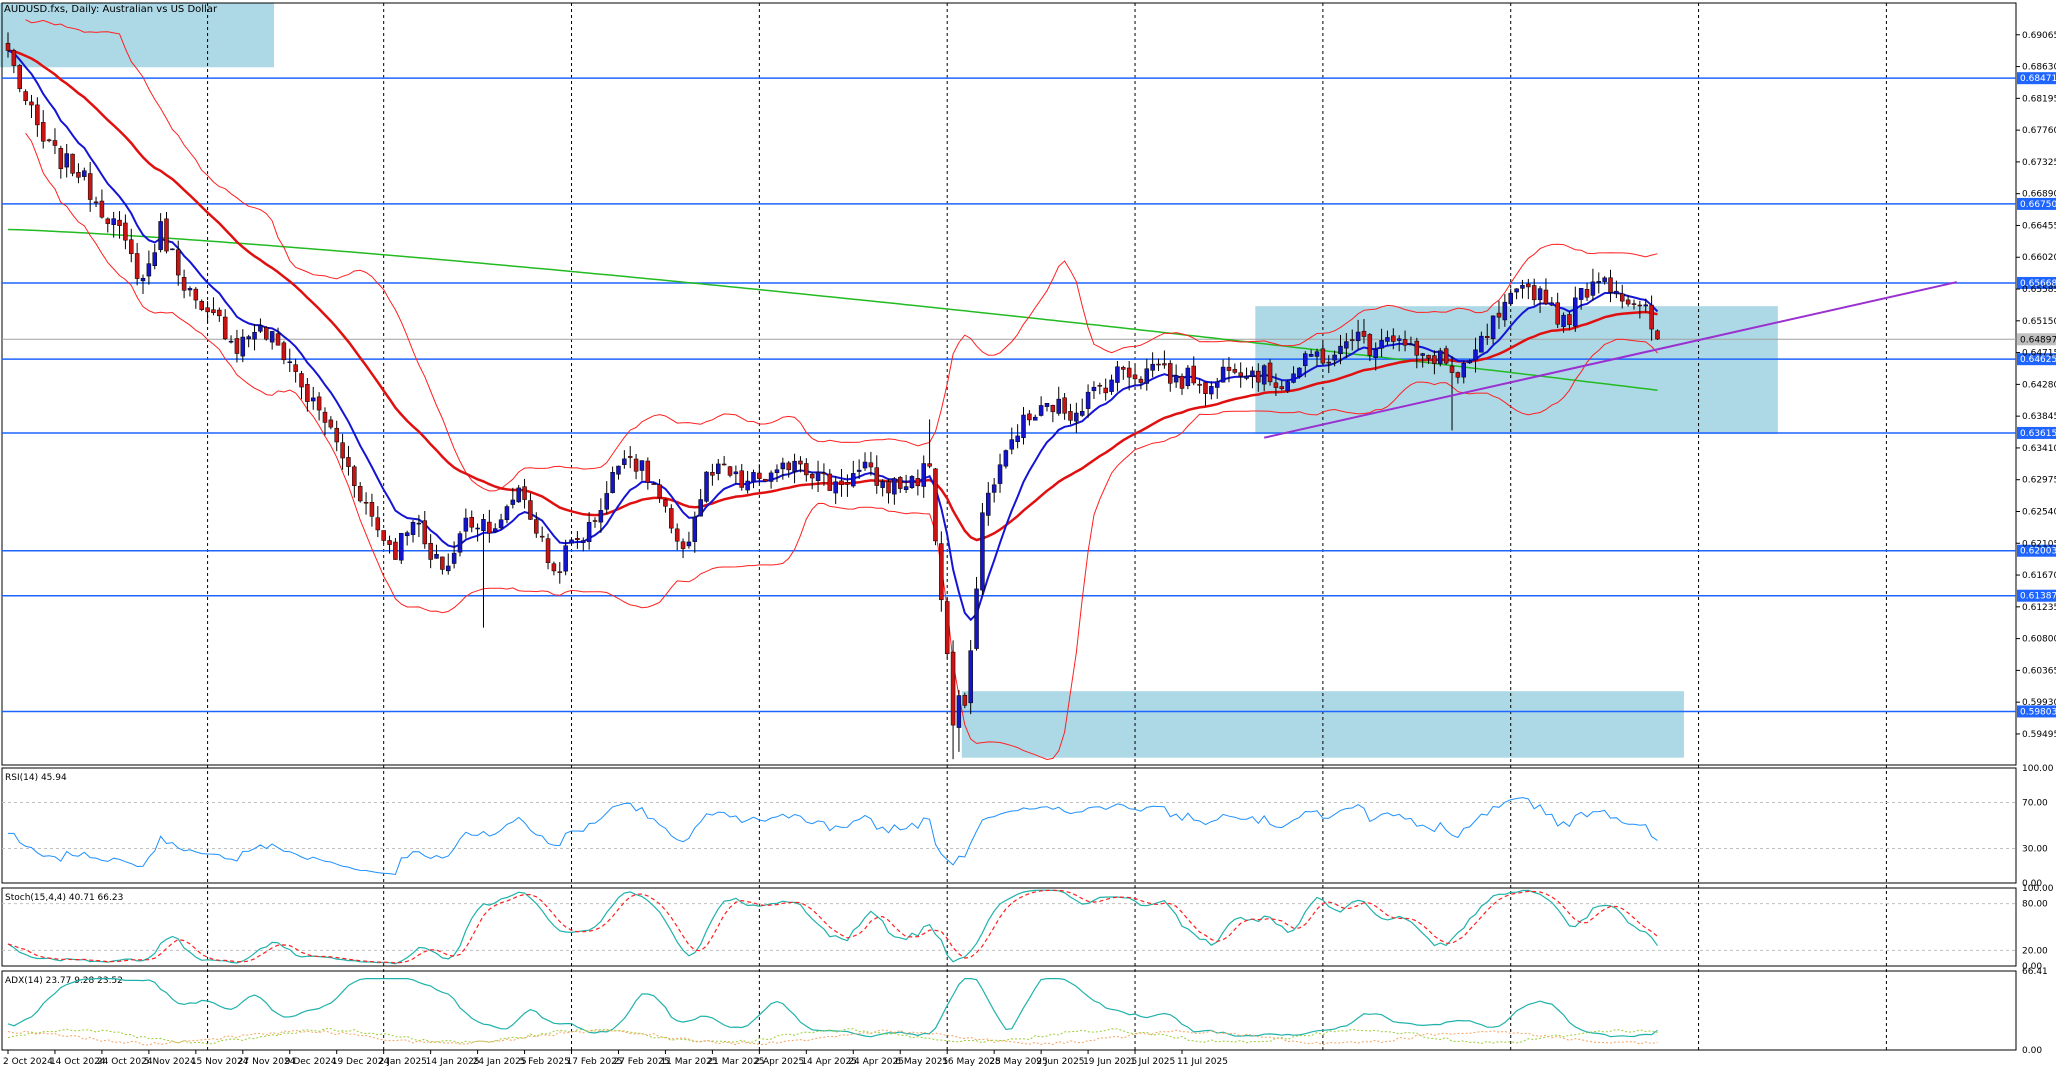 This screenshot has width=2056, height=1077. What do you see at coordinates (641, 1062) in the screenshot?
I see `time-tick-label: 27 Feb 2025` at bounding box center [641, 1062].